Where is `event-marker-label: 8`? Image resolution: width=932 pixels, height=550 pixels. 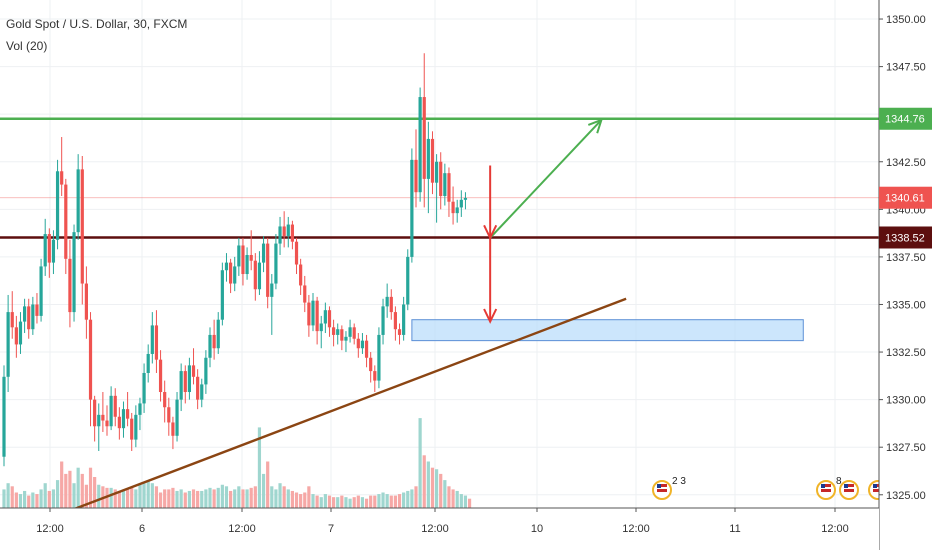
event-marker-label: 8 is located at coordinates (839, 481).